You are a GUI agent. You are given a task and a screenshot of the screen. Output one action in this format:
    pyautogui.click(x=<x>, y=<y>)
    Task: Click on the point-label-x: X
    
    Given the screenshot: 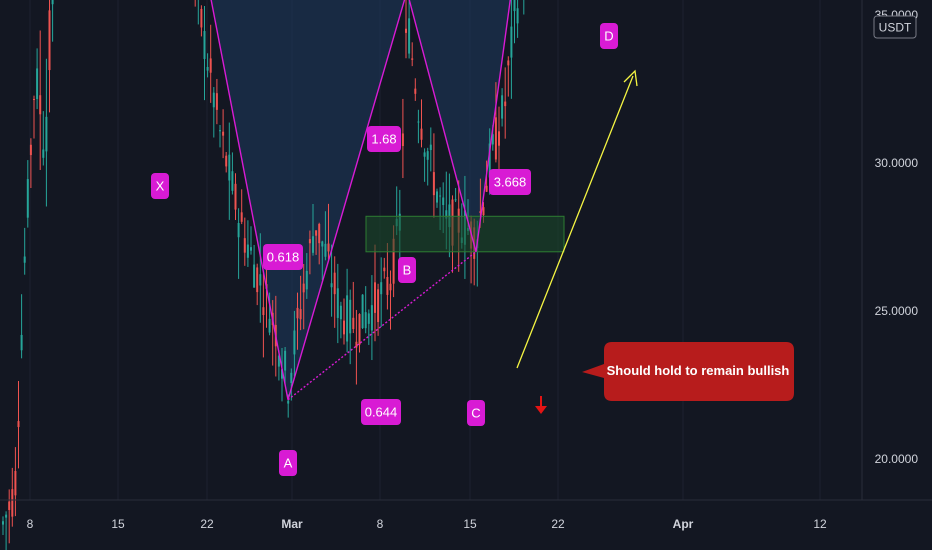 What is the action you would take?
    pyautogui.click(x=160, y=186)
    